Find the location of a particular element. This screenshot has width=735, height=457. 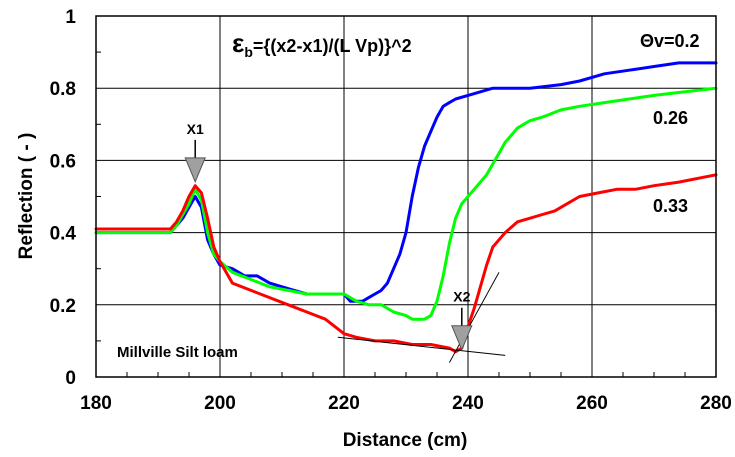

x-tick-label: 200 is located at coordinates (220, 403).